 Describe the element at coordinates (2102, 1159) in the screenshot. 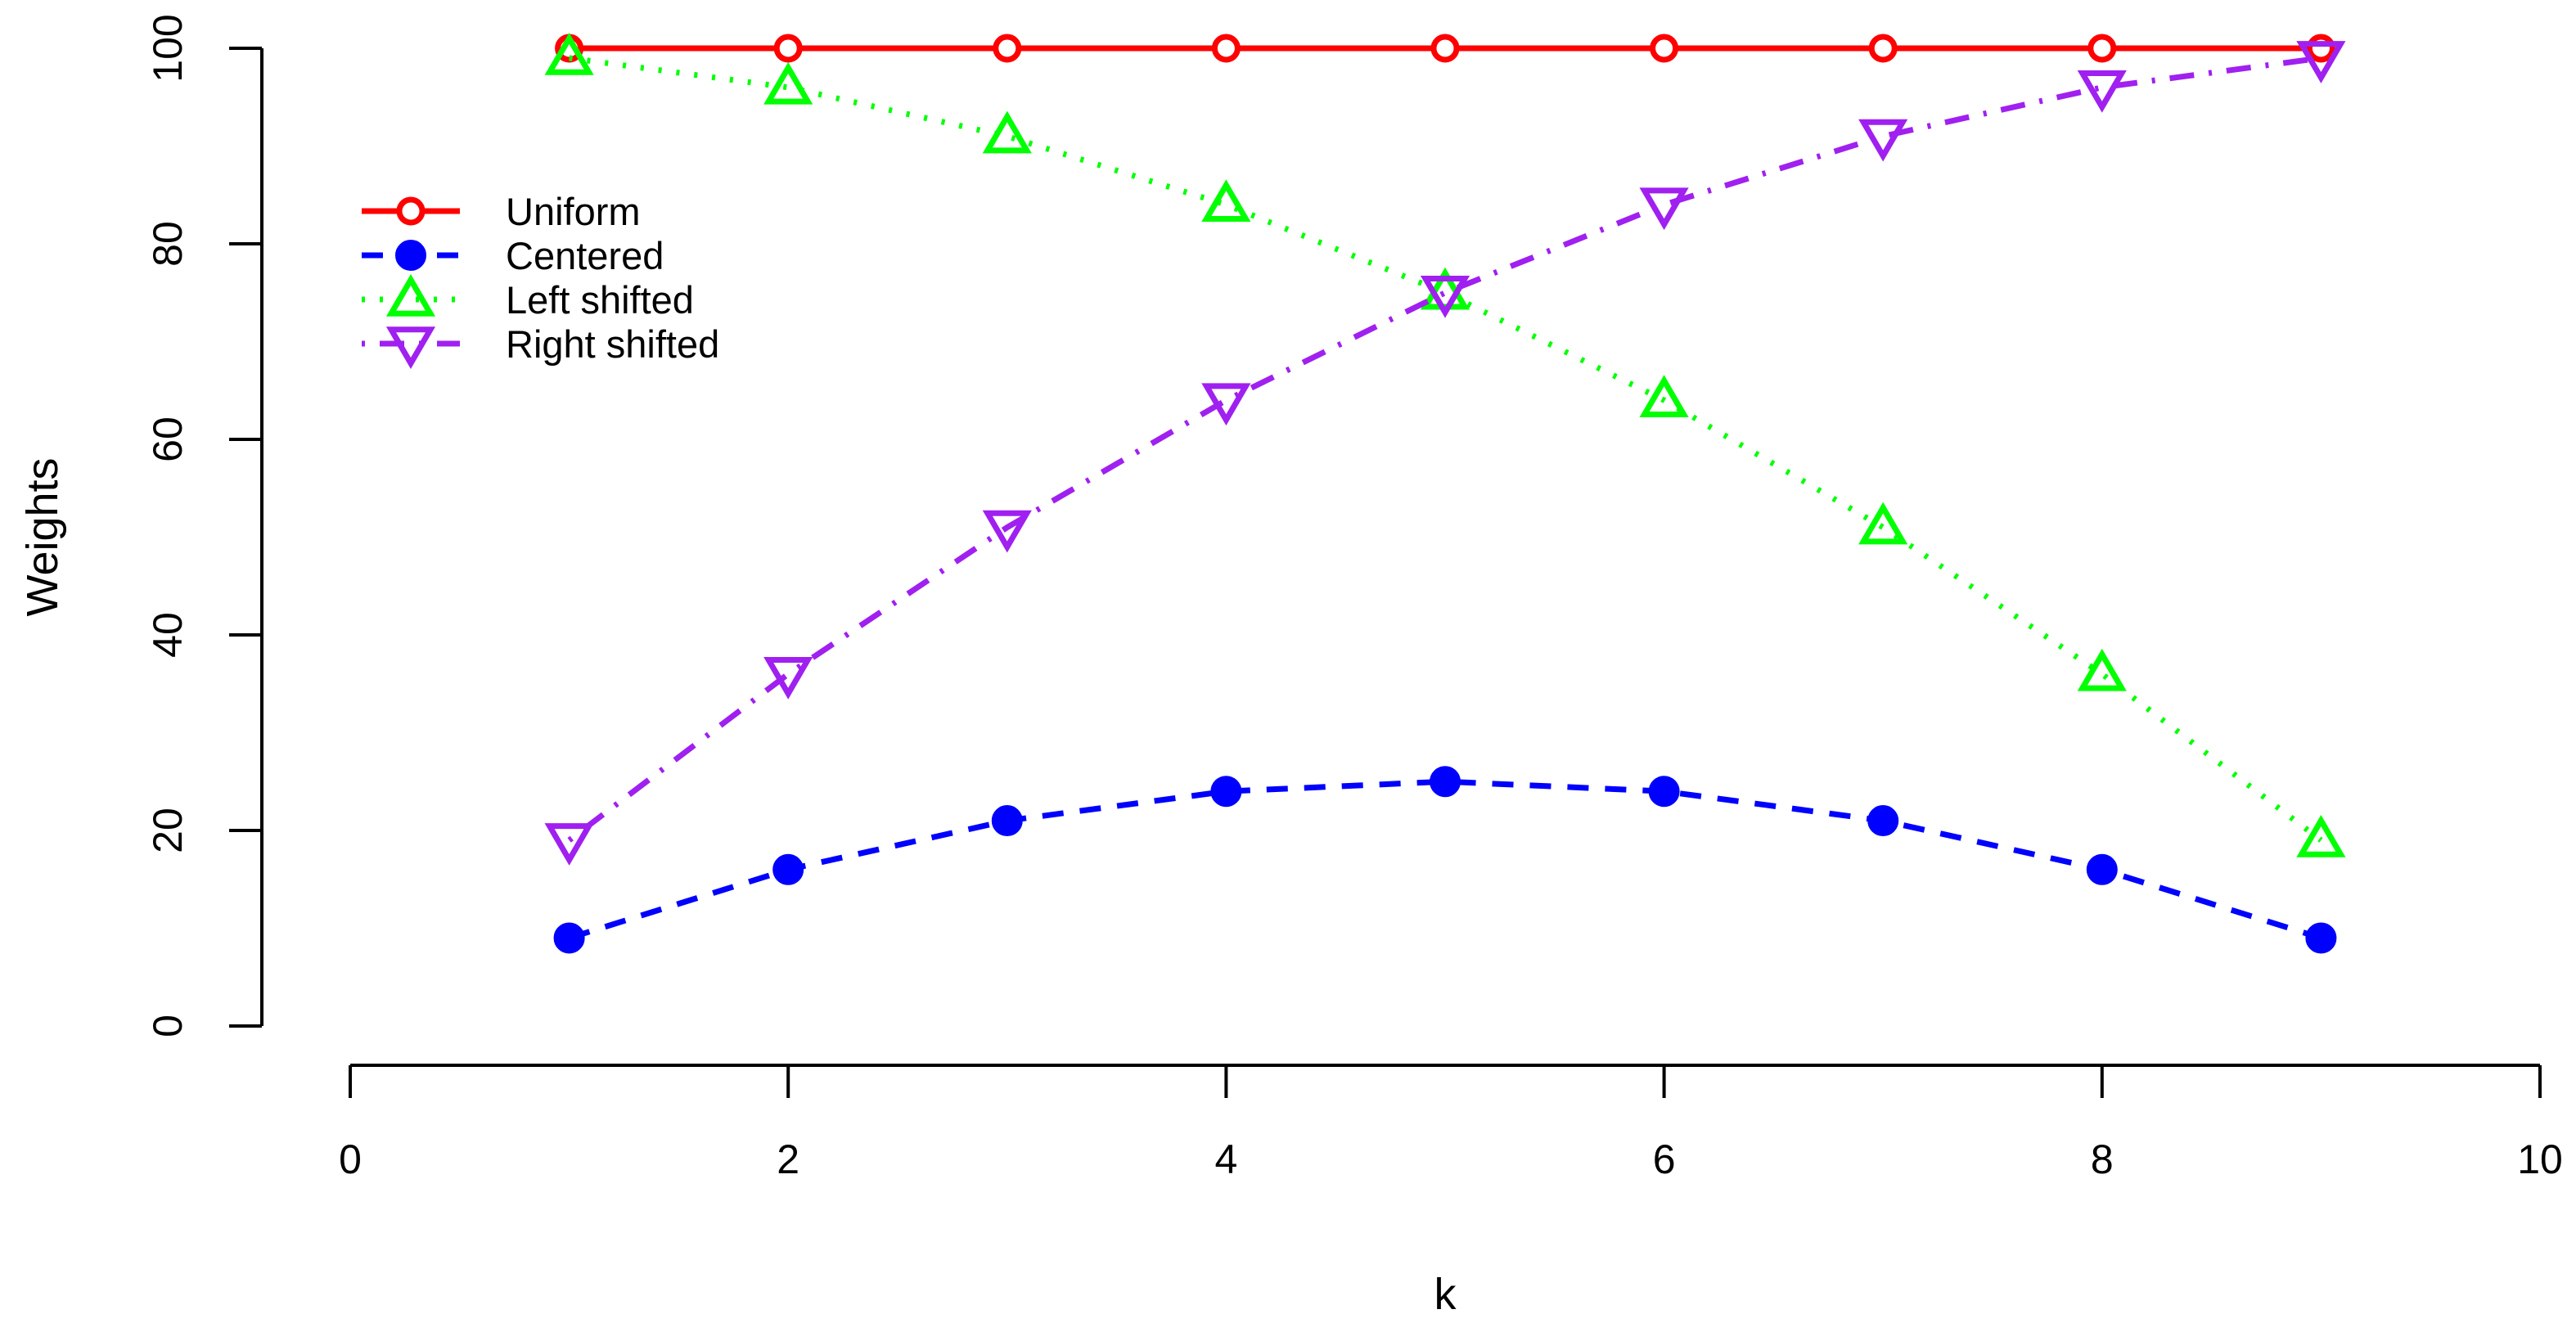

I see `x-tick-label: 8` at that location.